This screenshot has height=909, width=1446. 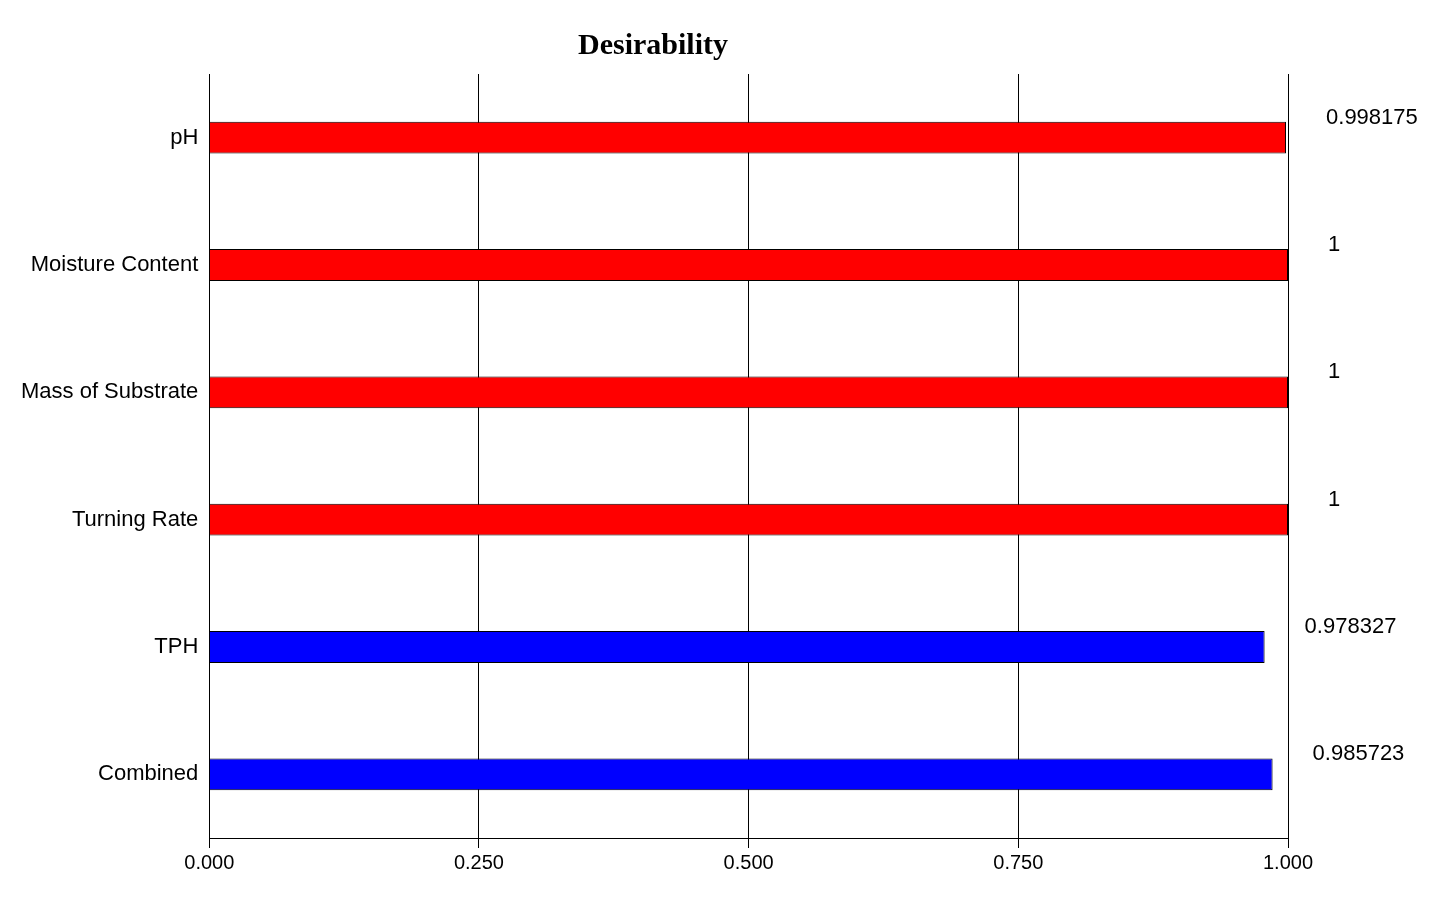 What do you see at coordinates (148, 773) in the screenshot?
I see `y-tick-label: Combined` at bounding box center [148, 773].